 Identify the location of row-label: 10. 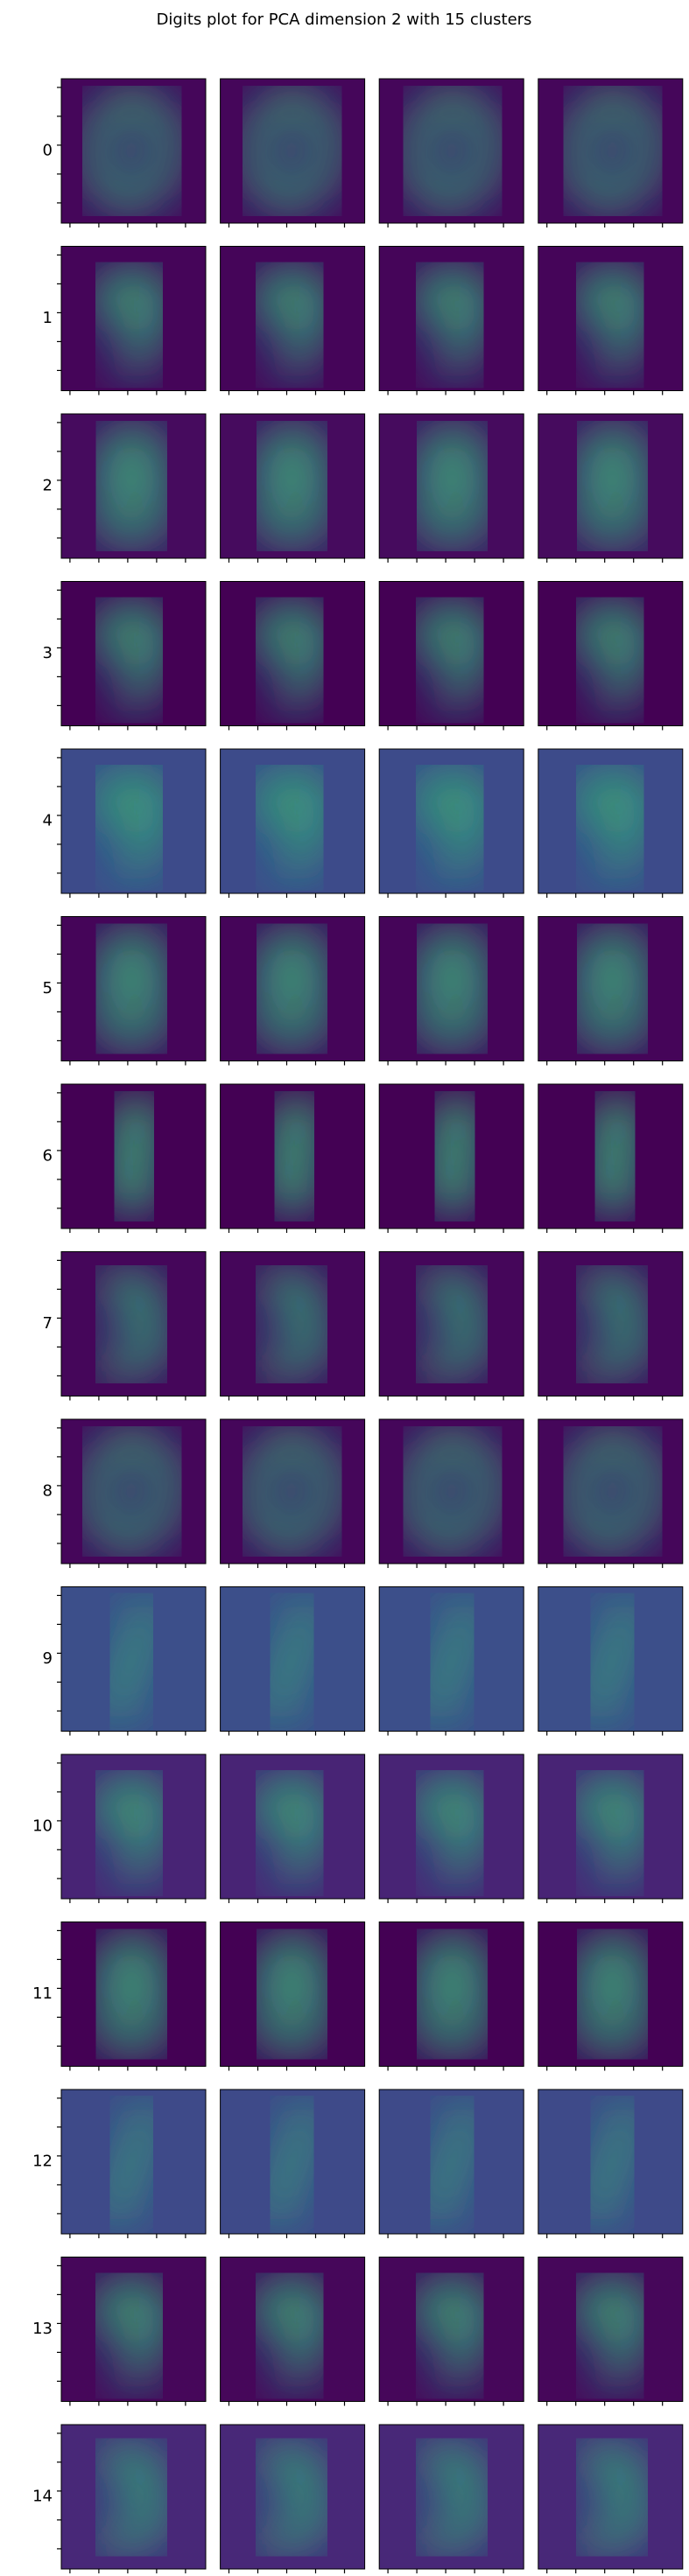
(42, 1826).